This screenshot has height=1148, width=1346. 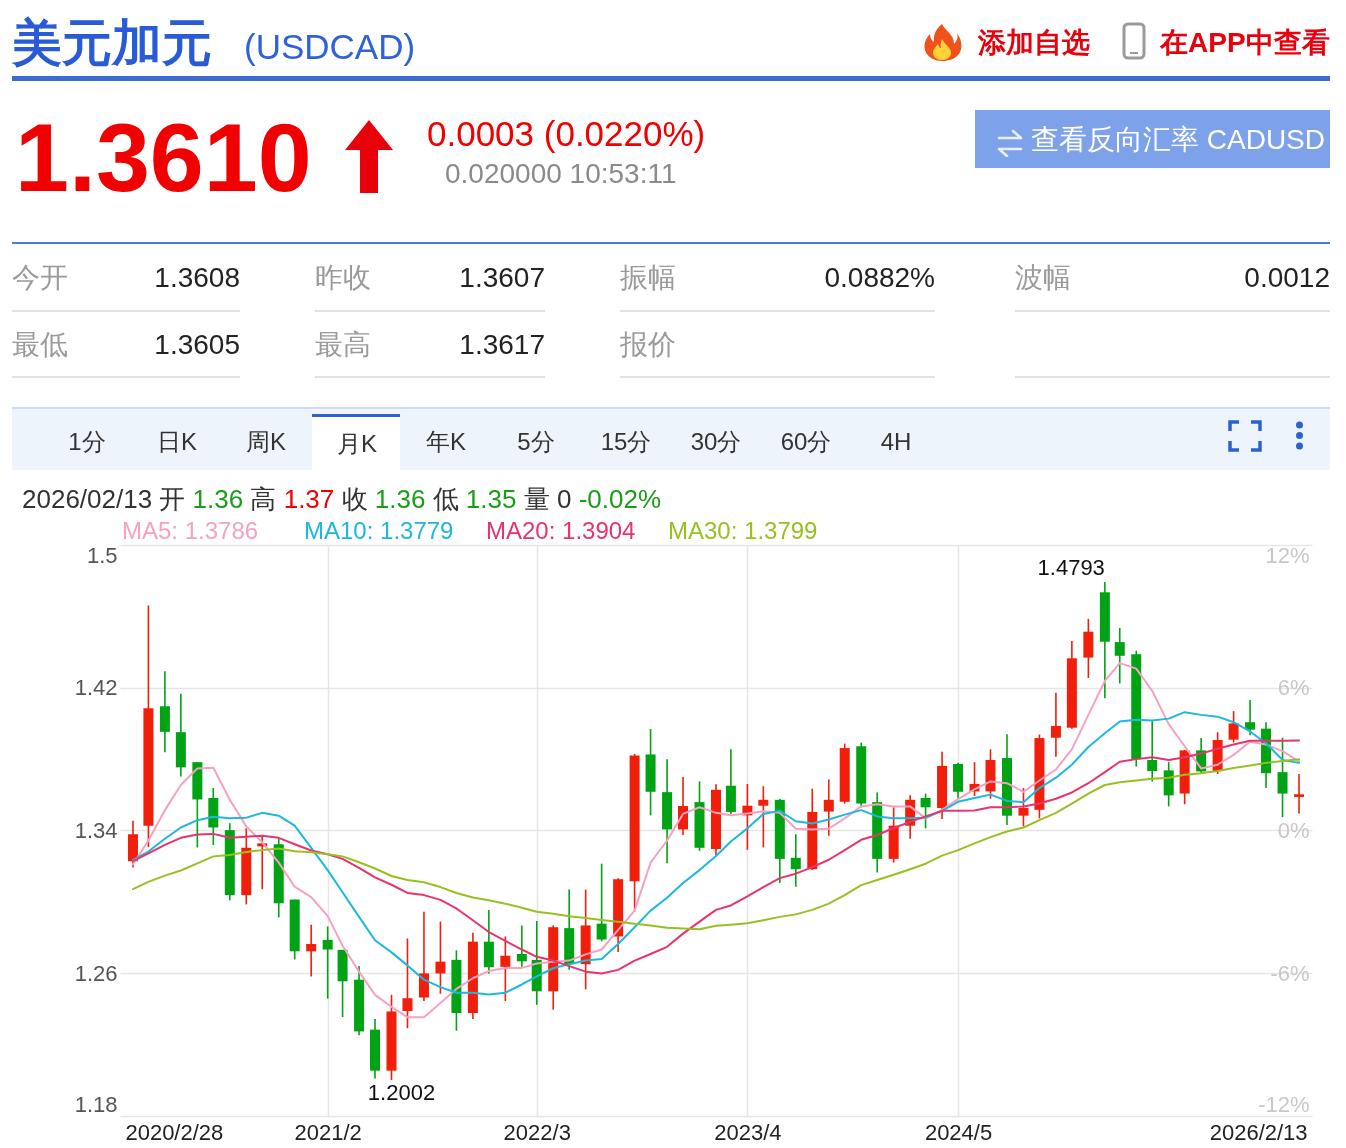 I want to click on text: 4H, so click(x=896, y=441).